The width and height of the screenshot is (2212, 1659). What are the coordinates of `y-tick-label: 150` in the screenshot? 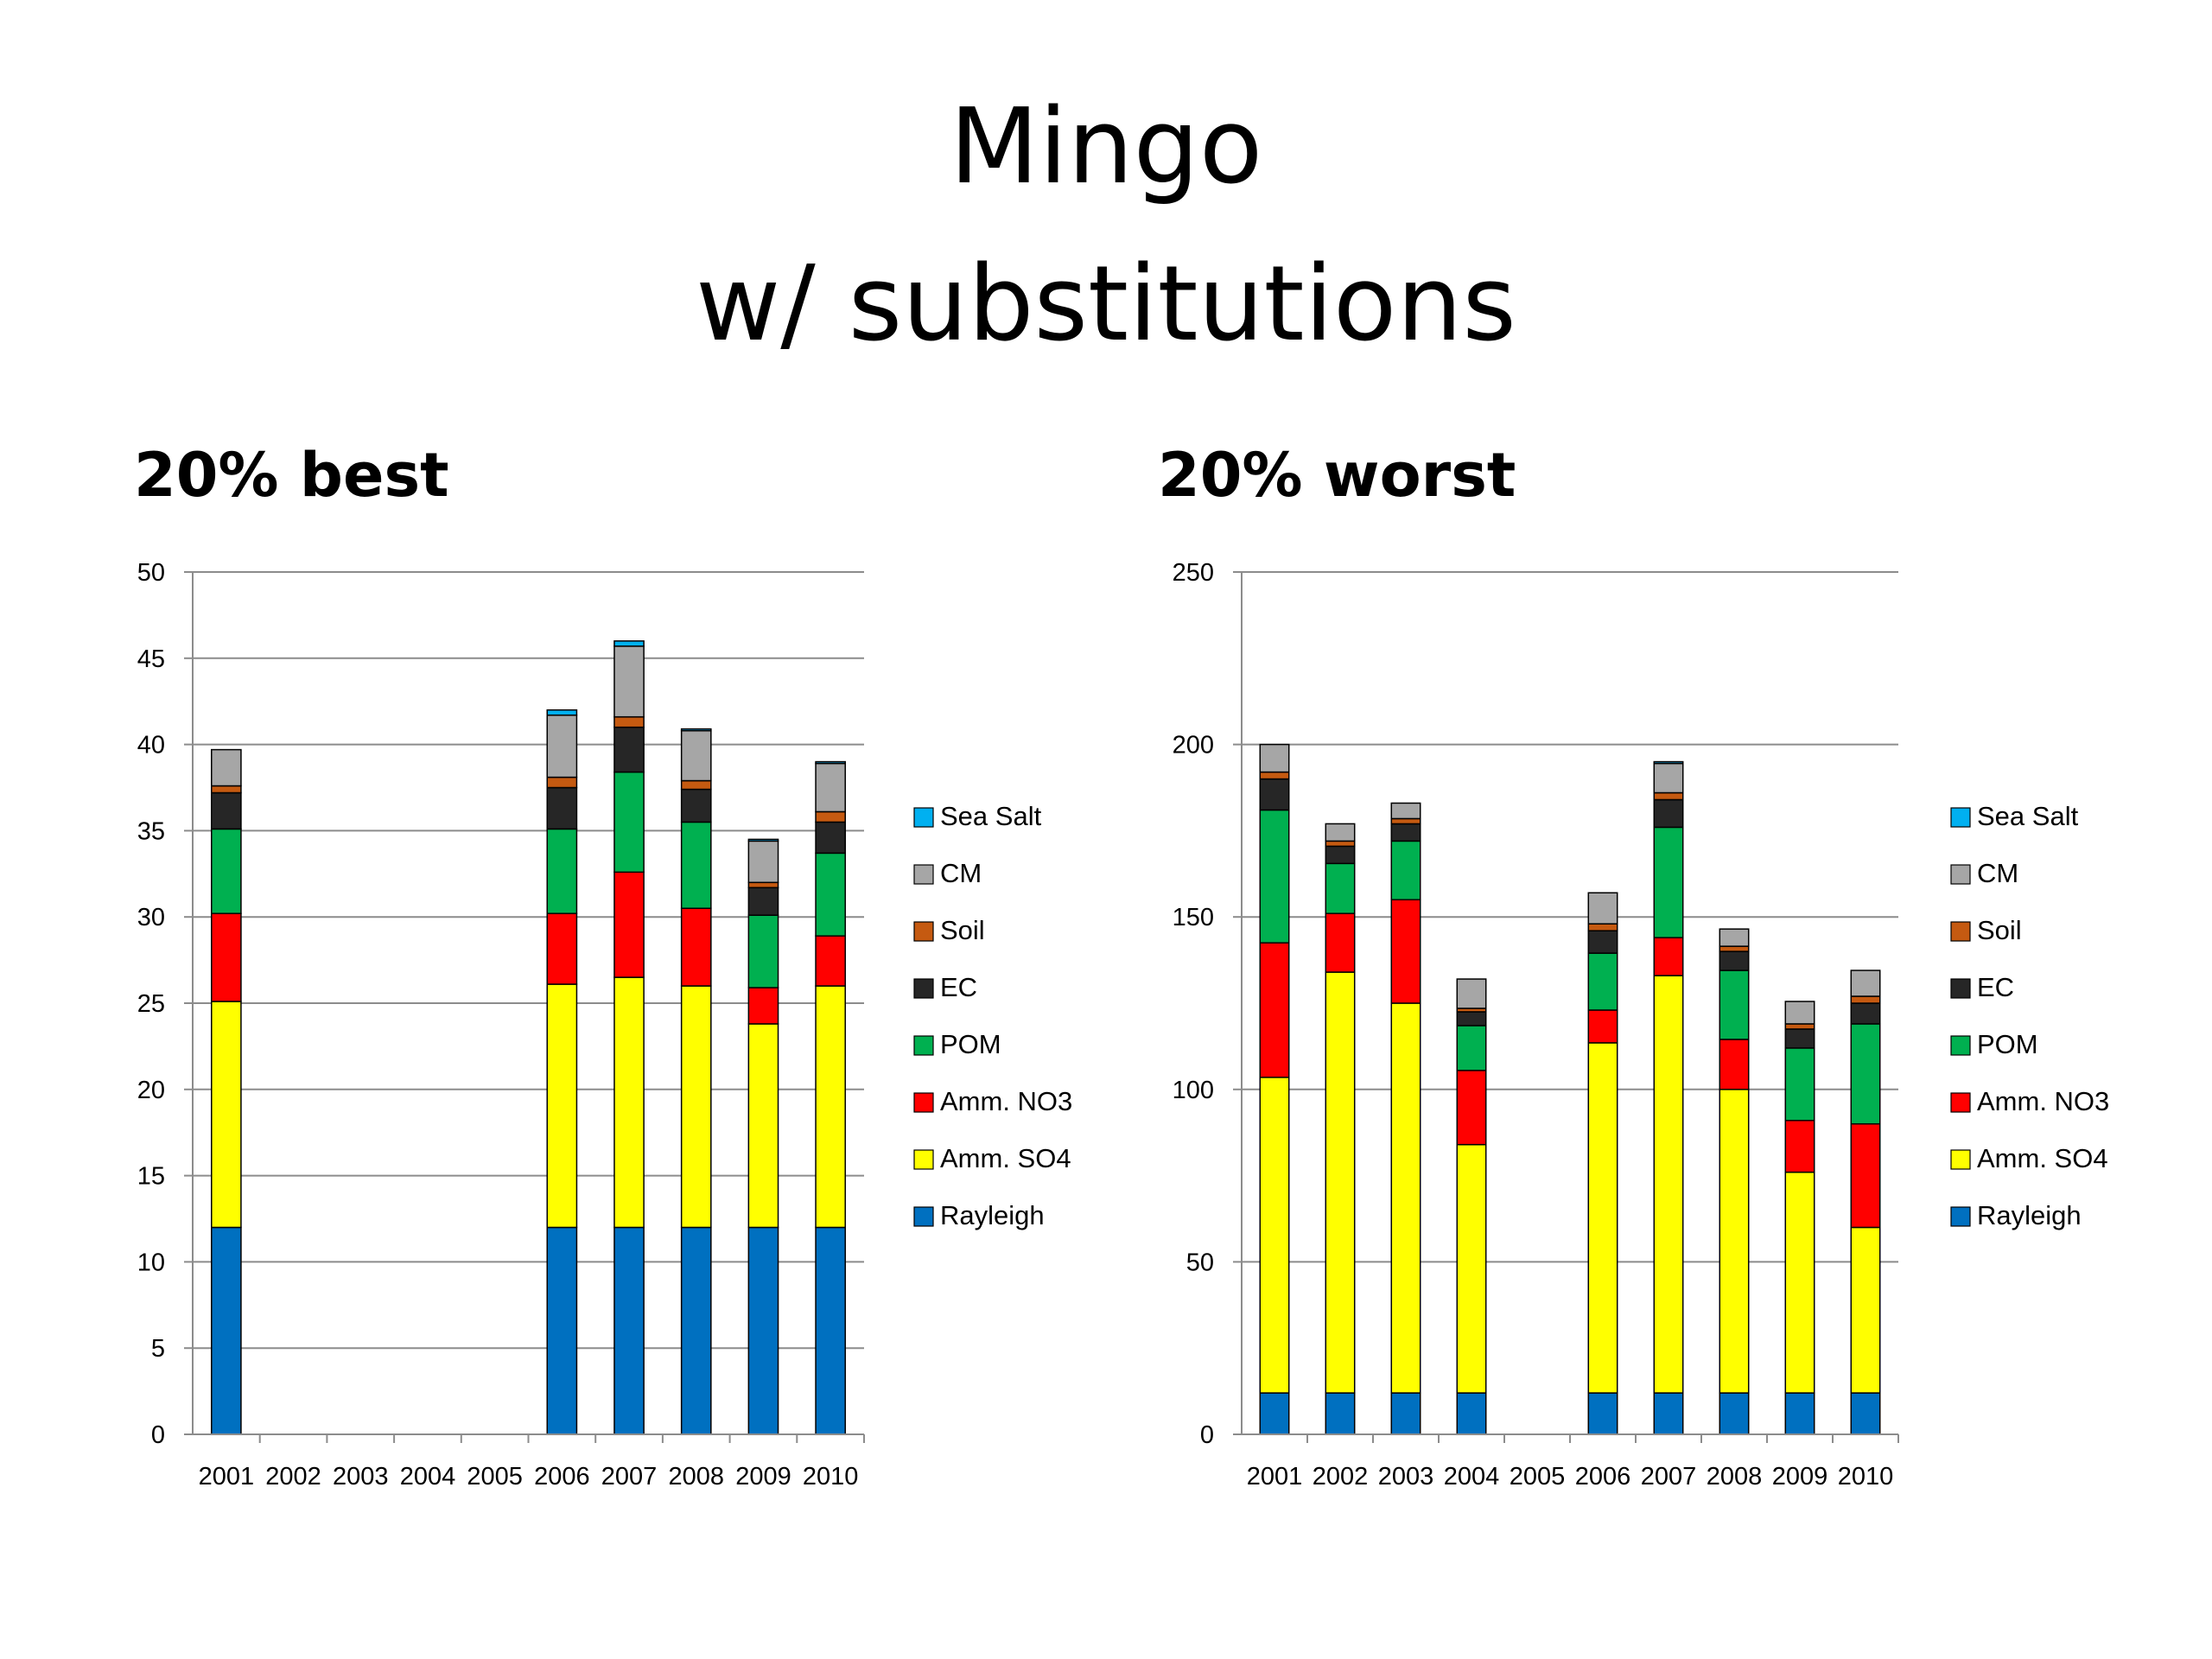 It's located at (1193, 917).